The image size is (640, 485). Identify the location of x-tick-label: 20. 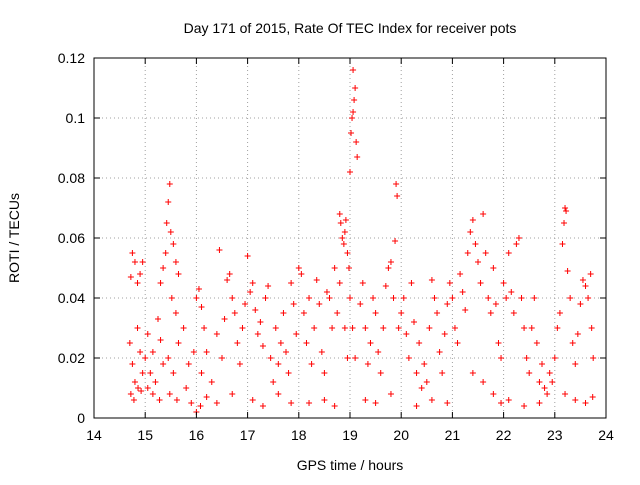
(401, 435).